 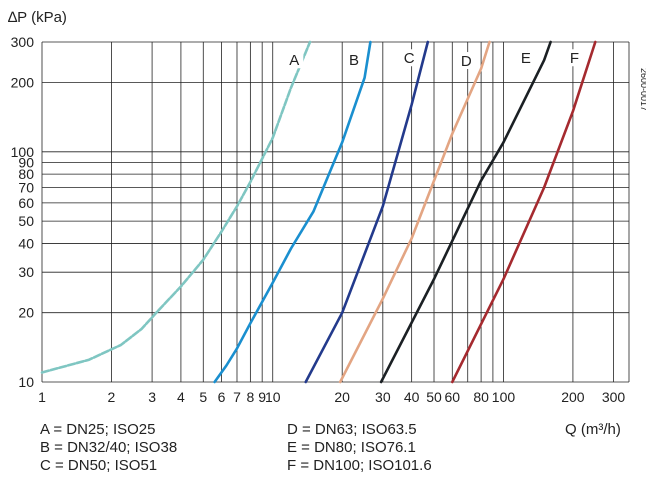 What do you see at coordinates (351, 447) in the screenshot?
I see `legend-item: E = DN80; ISO76.1` at bounding box center [351, 447].